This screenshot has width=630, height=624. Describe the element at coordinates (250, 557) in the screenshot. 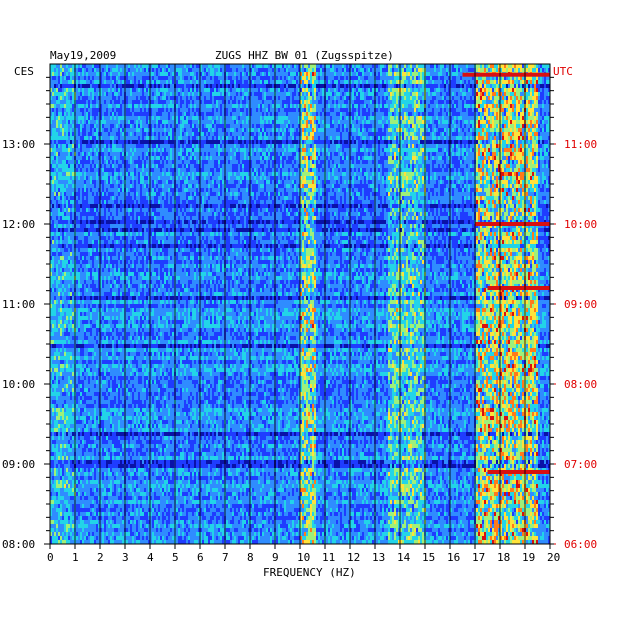

I see `x-tick-label: 8` at that location.